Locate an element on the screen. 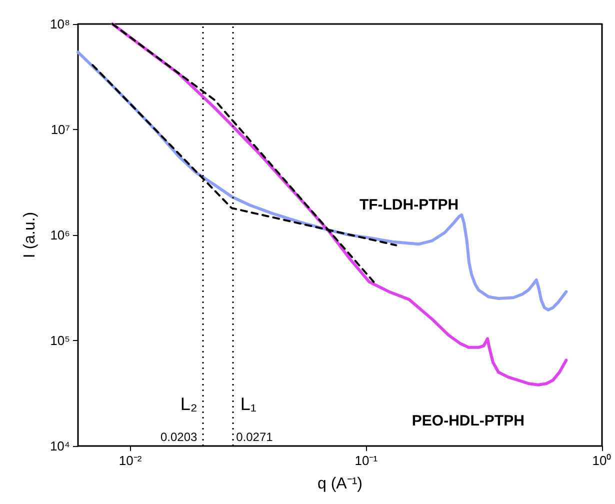  y-tick-label: 10⁶ is located at coordinates (60, 235).